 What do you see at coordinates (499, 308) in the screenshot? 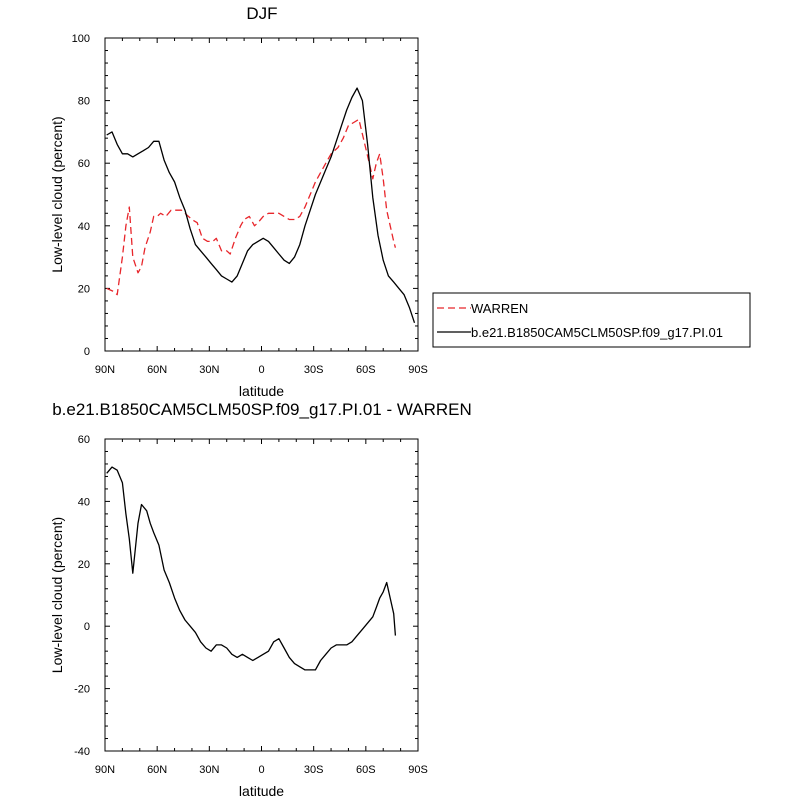
I see `legend-label-0: WARREN` at bounding box center [499, 308].